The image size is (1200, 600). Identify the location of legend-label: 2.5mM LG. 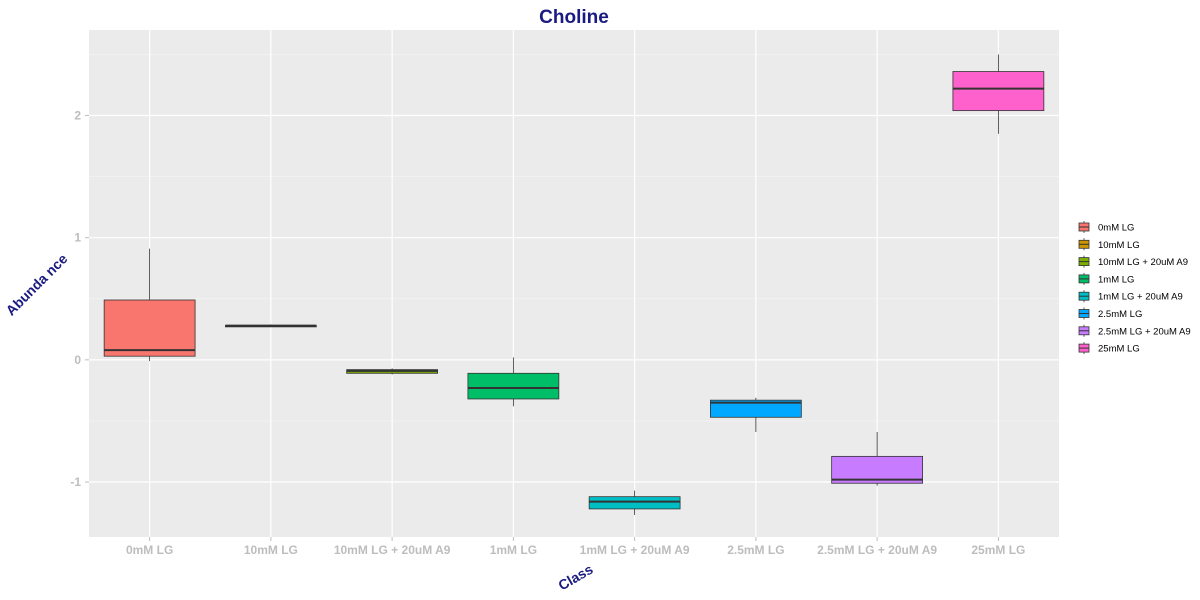
(1120, 314).